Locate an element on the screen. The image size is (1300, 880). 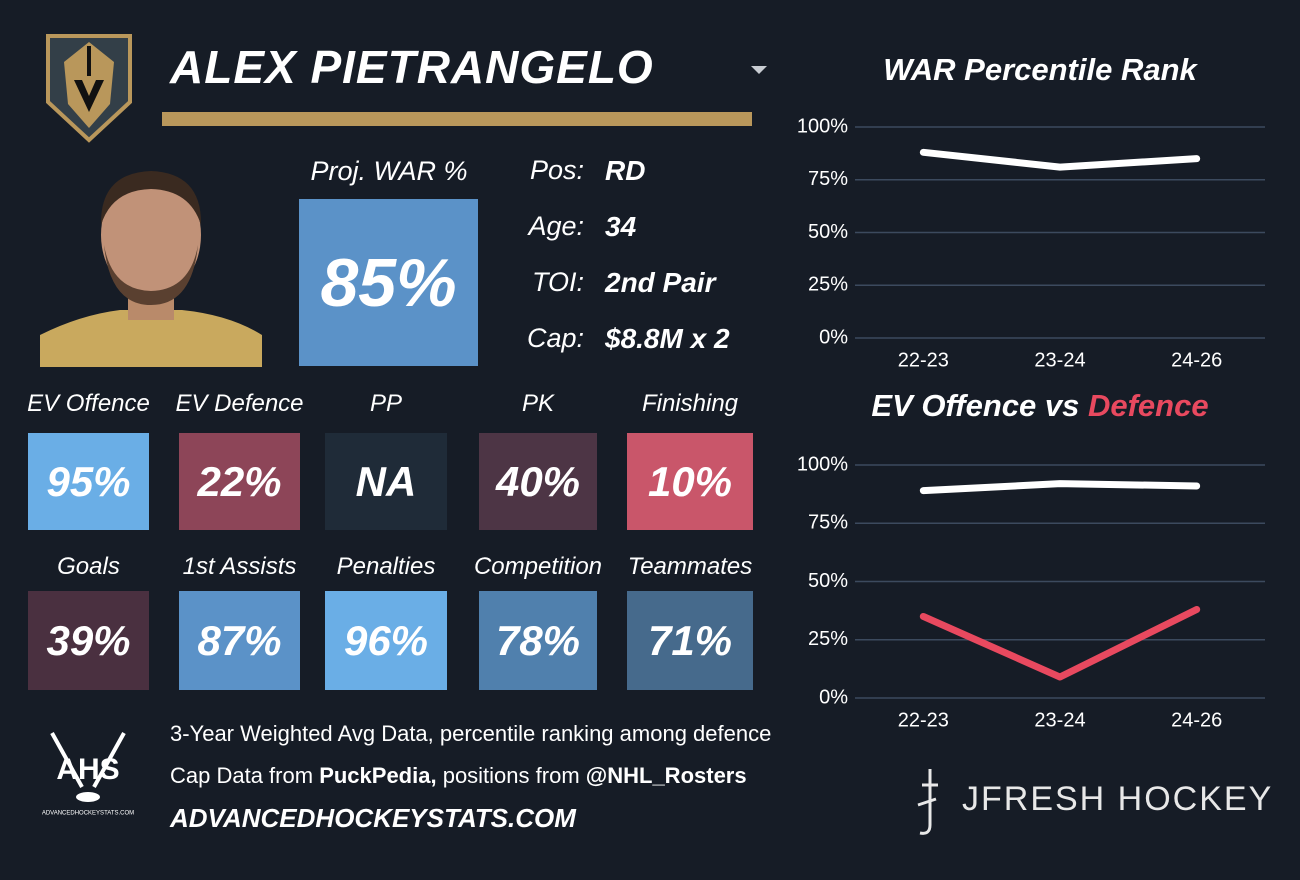
credit-text: positions from is located at coordinates (511, 775).